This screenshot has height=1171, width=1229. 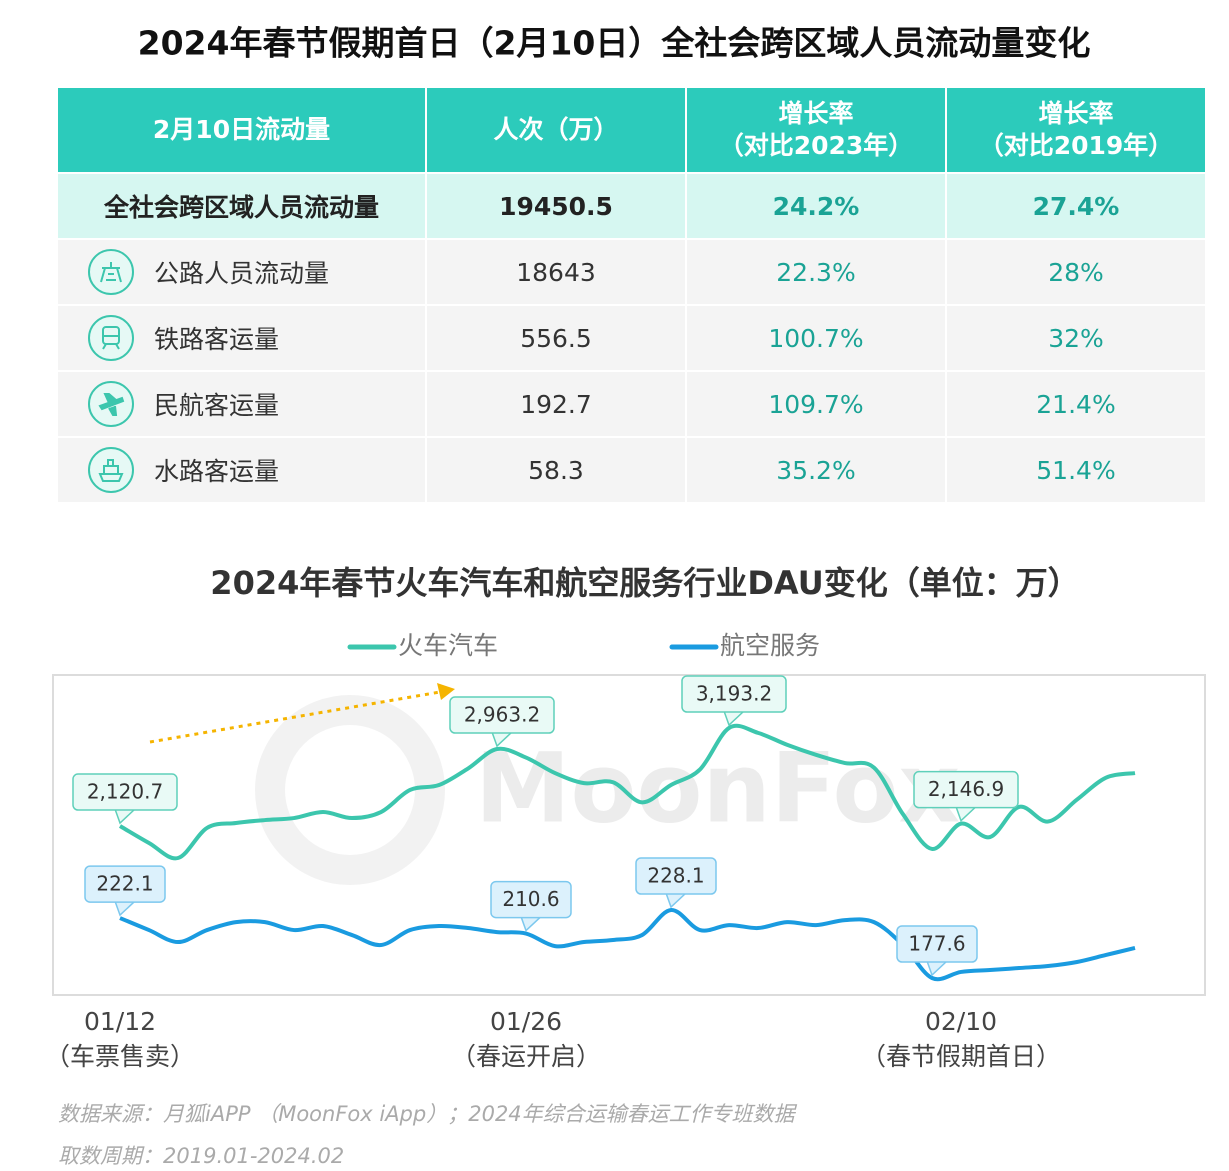 What do you see at coordinates (295, 717) in the screenshot?
I see `trend-arrow` at bounding box center [295, 717].